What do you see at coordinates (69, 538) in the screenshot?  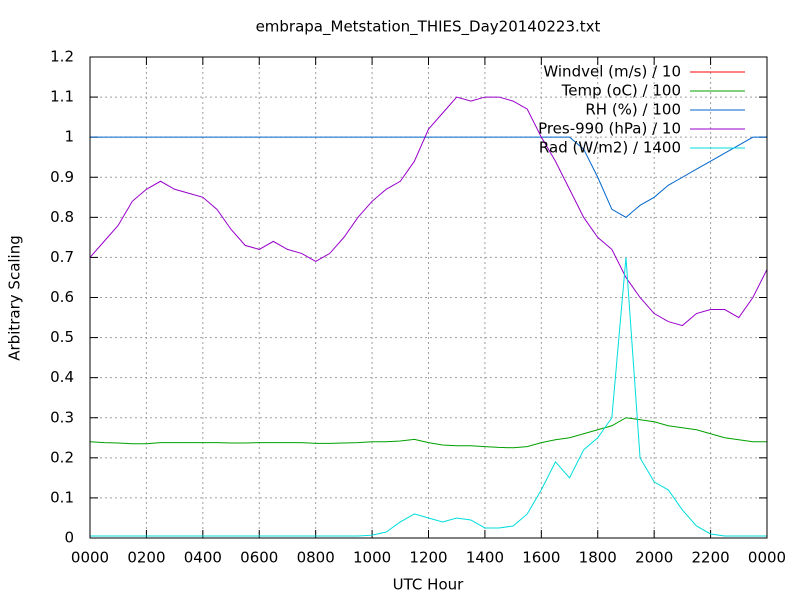 I see `y-tick-label: 0` at bounding box center [69, 538].